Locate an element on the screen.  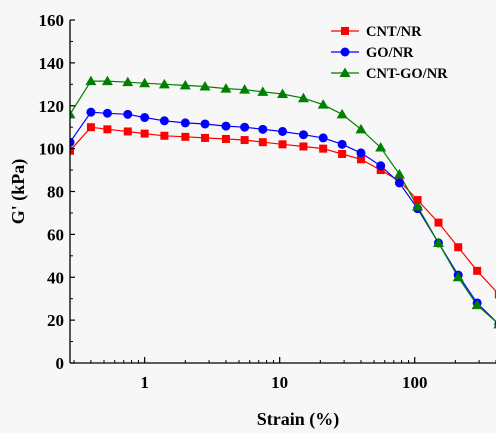
y-tick-label-7: 140 is located at coordinates (52, 63).